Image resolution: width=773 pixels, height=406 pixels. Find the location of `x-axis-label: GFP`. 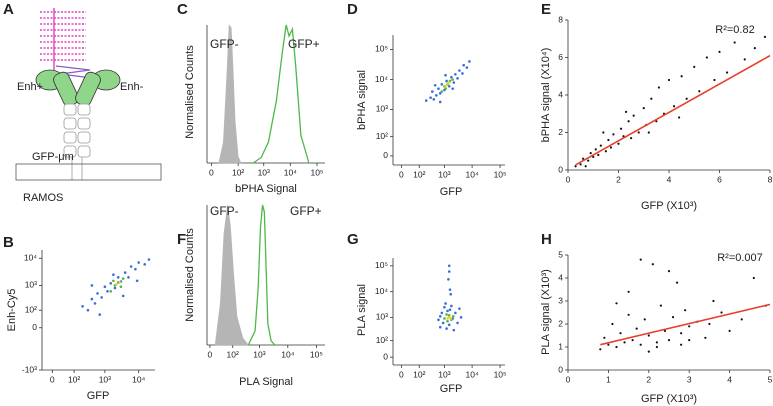

x-axis-label: GFP is located at coordinates (451, 389).